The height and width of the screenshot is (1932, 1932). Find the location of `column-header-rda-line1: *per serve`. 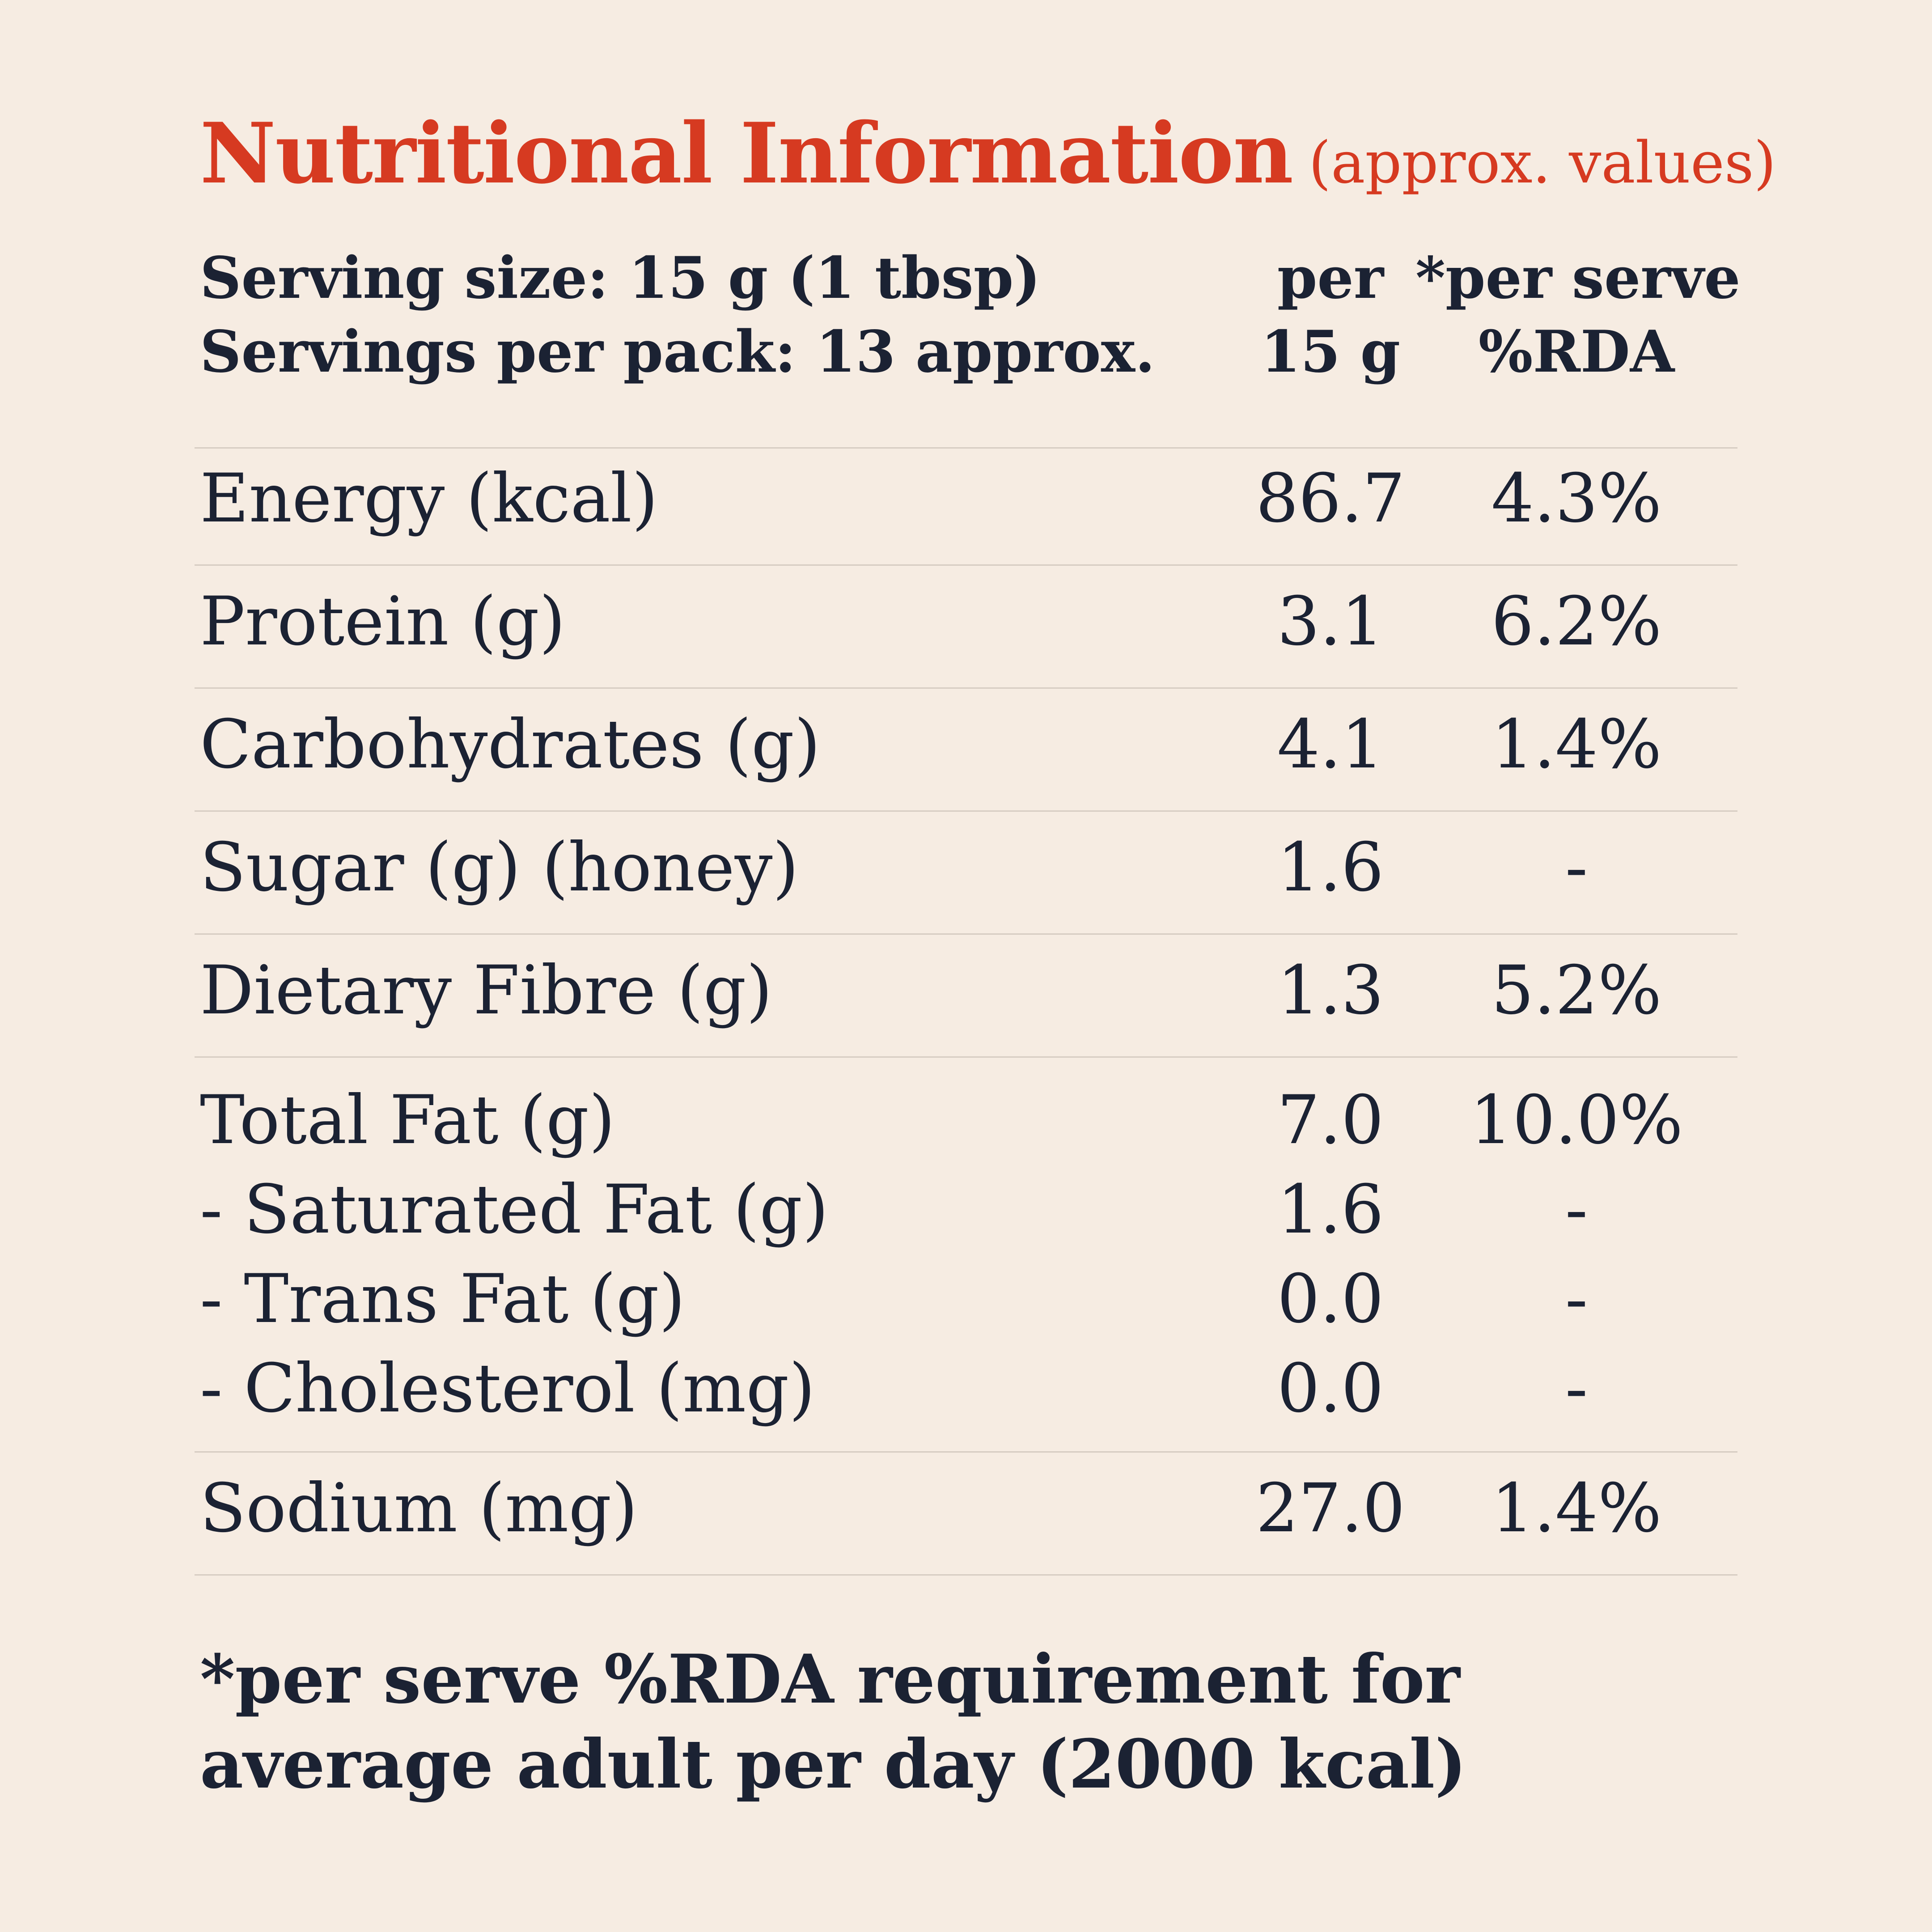

column-header-rda-line1: *per serve is located at coordinates (1578, 278).